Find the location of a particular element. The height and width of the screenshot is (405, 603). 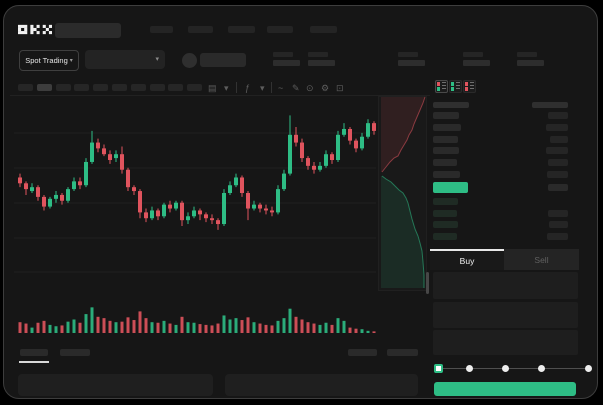

tab-buy: Buy is located at coordinates (467, 259).